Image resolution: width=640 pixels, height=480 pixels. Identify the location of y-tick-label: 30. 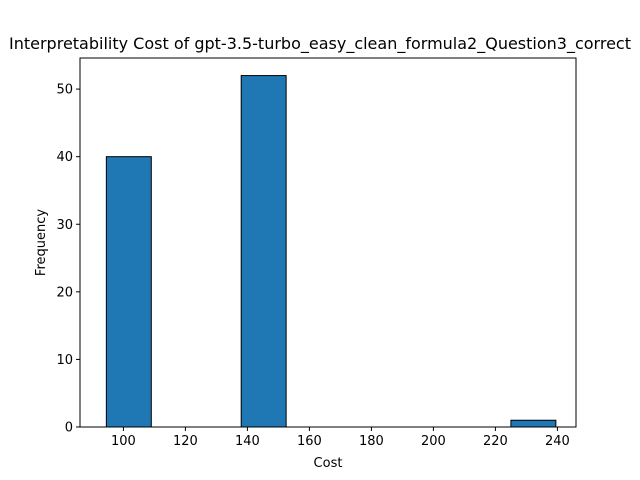
(64, 225).